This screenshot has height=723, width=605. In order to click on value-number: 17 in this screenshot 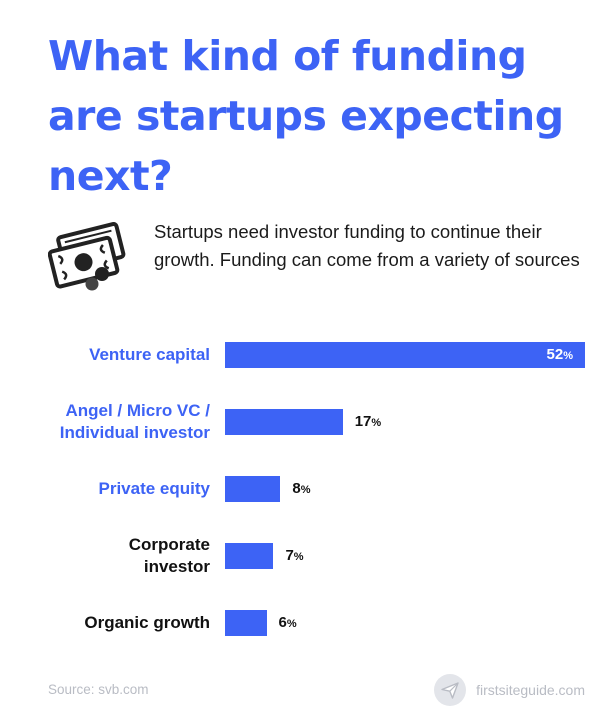, I will do `click(363, 421)`.